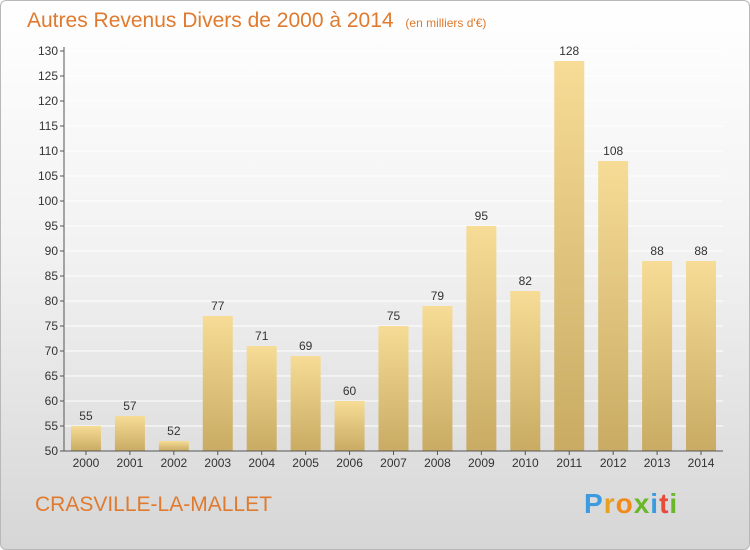  What do you see at coordinates (569, 51) in the screenshot?
I see `data-label: 128` at bounding box center [569, 51].